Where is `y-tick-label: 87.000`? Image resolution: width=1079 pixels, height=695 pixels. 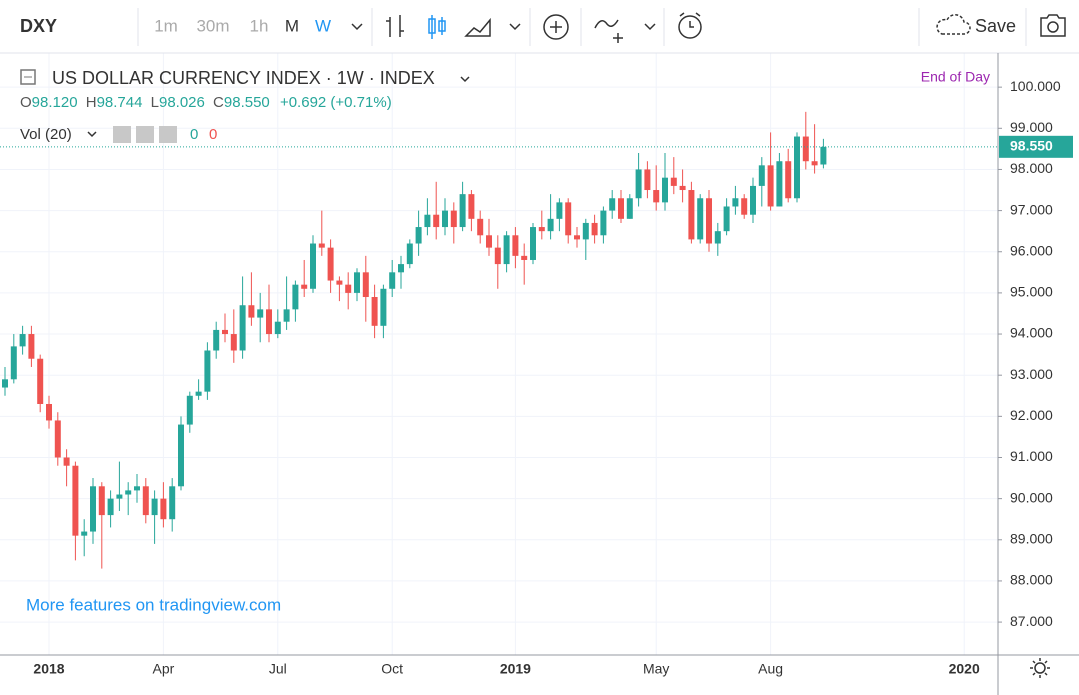
y-tick-label: 87.000 is located at coordinates (1031, 621).